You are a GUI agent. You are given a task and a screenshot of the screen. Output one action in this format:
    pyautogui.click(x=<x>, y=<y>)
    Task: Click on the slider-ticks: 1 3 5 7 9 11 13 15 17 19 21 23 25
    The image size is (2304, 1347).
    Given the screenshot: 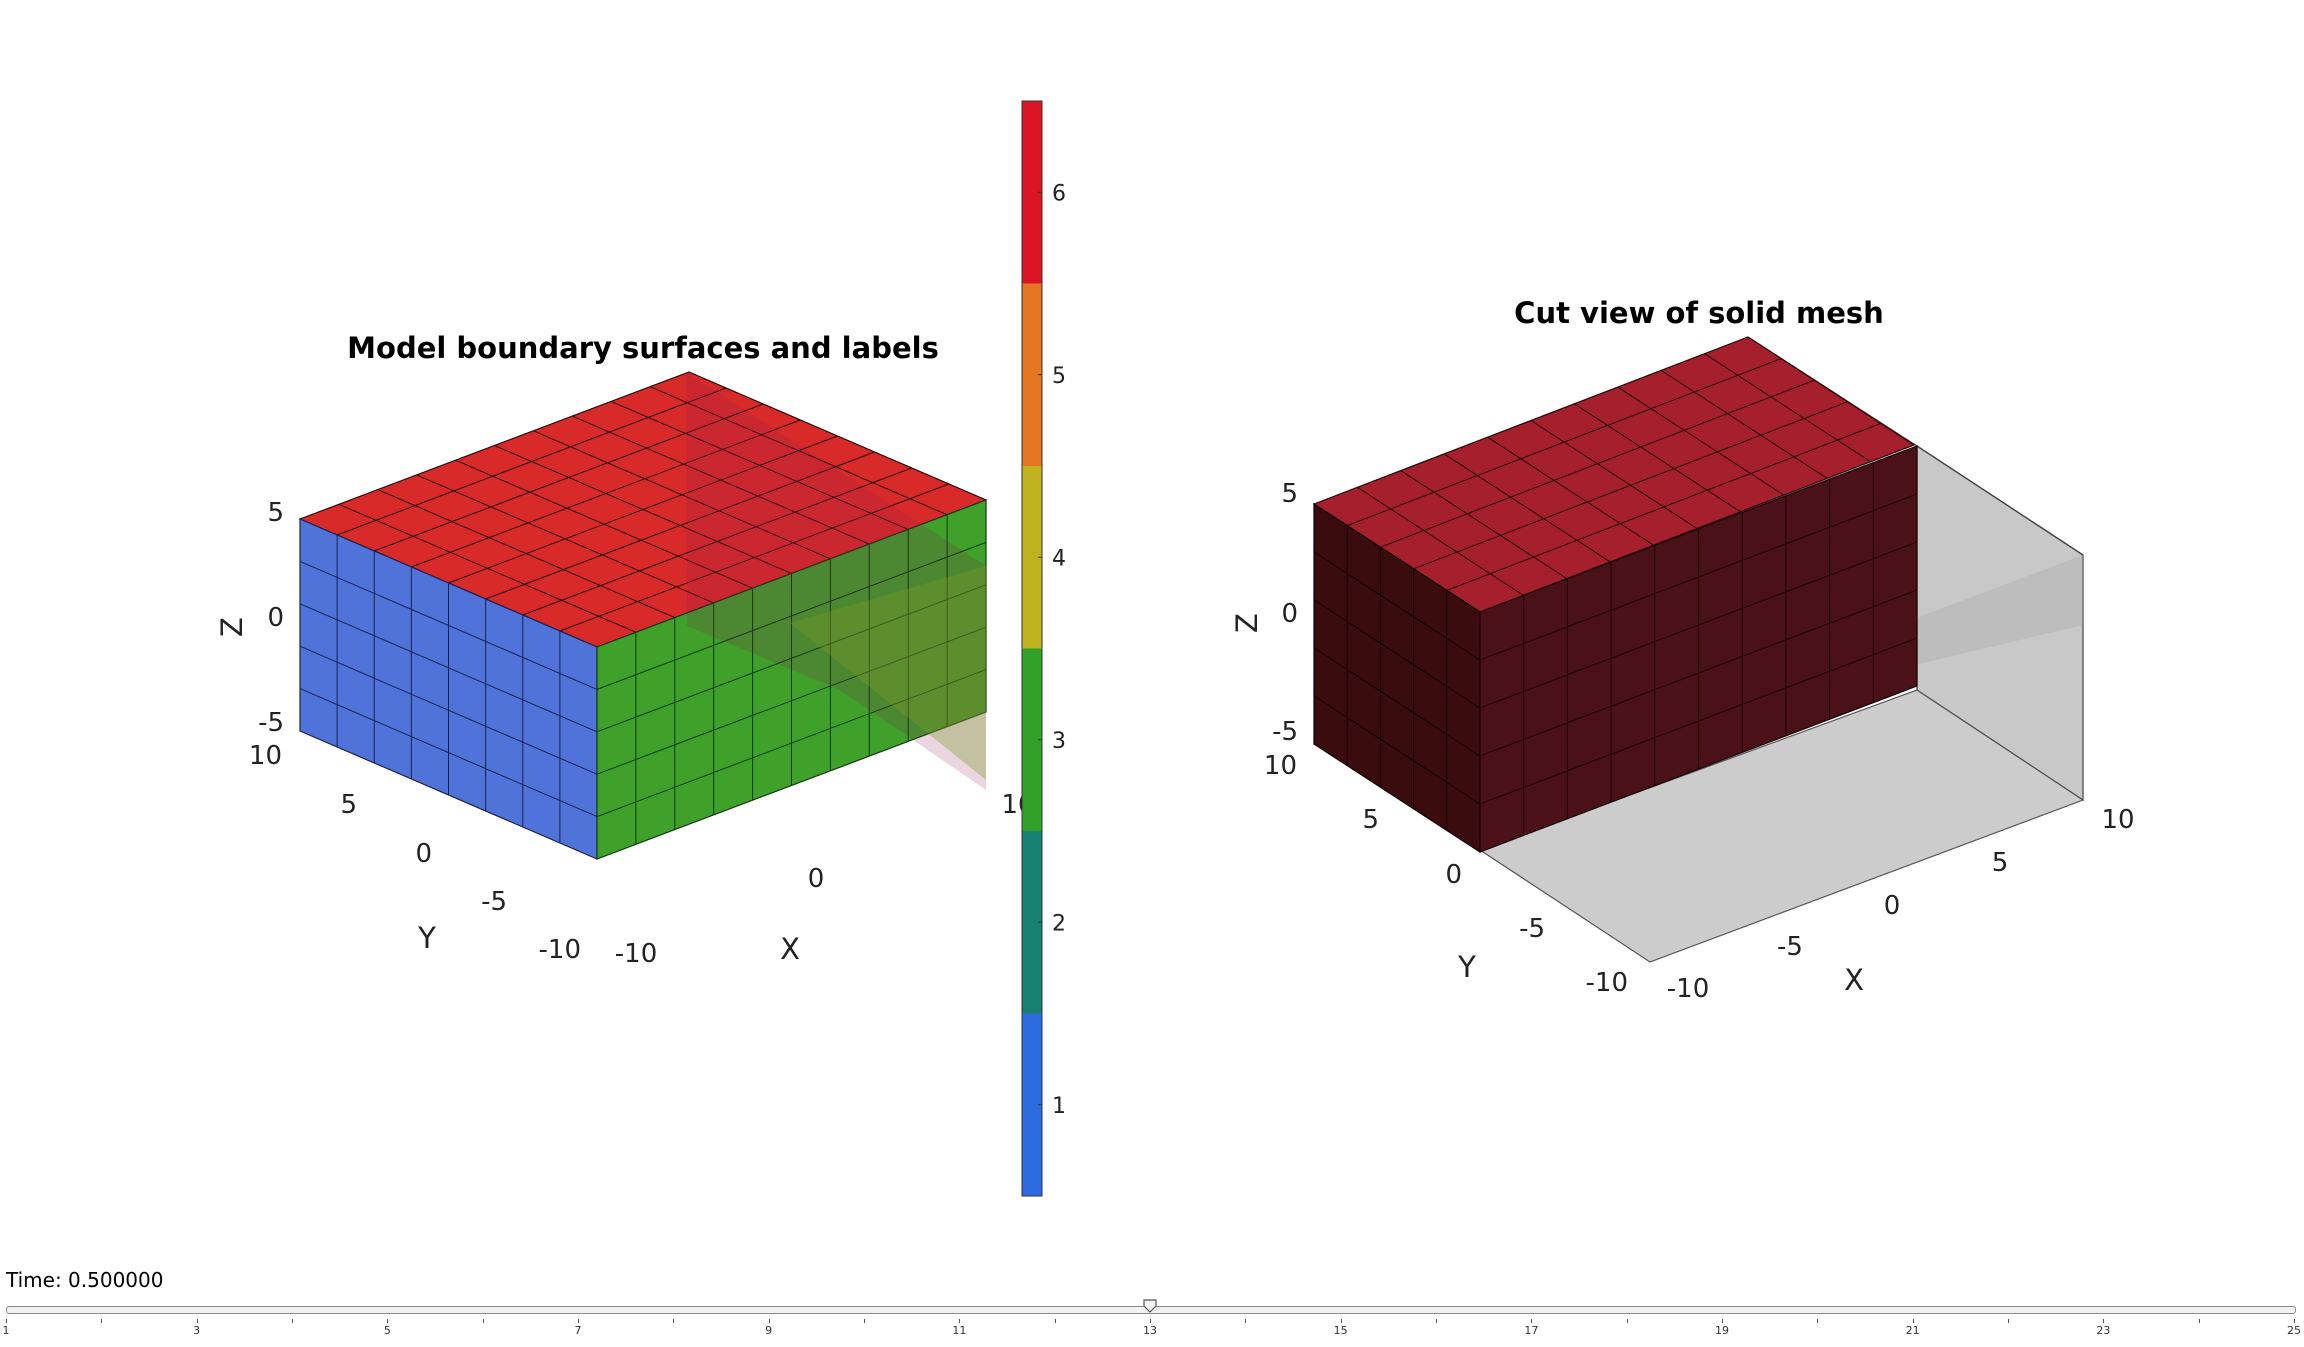 What is the action you would take?
    pyautogui.click(x=1151, y=1333)
    